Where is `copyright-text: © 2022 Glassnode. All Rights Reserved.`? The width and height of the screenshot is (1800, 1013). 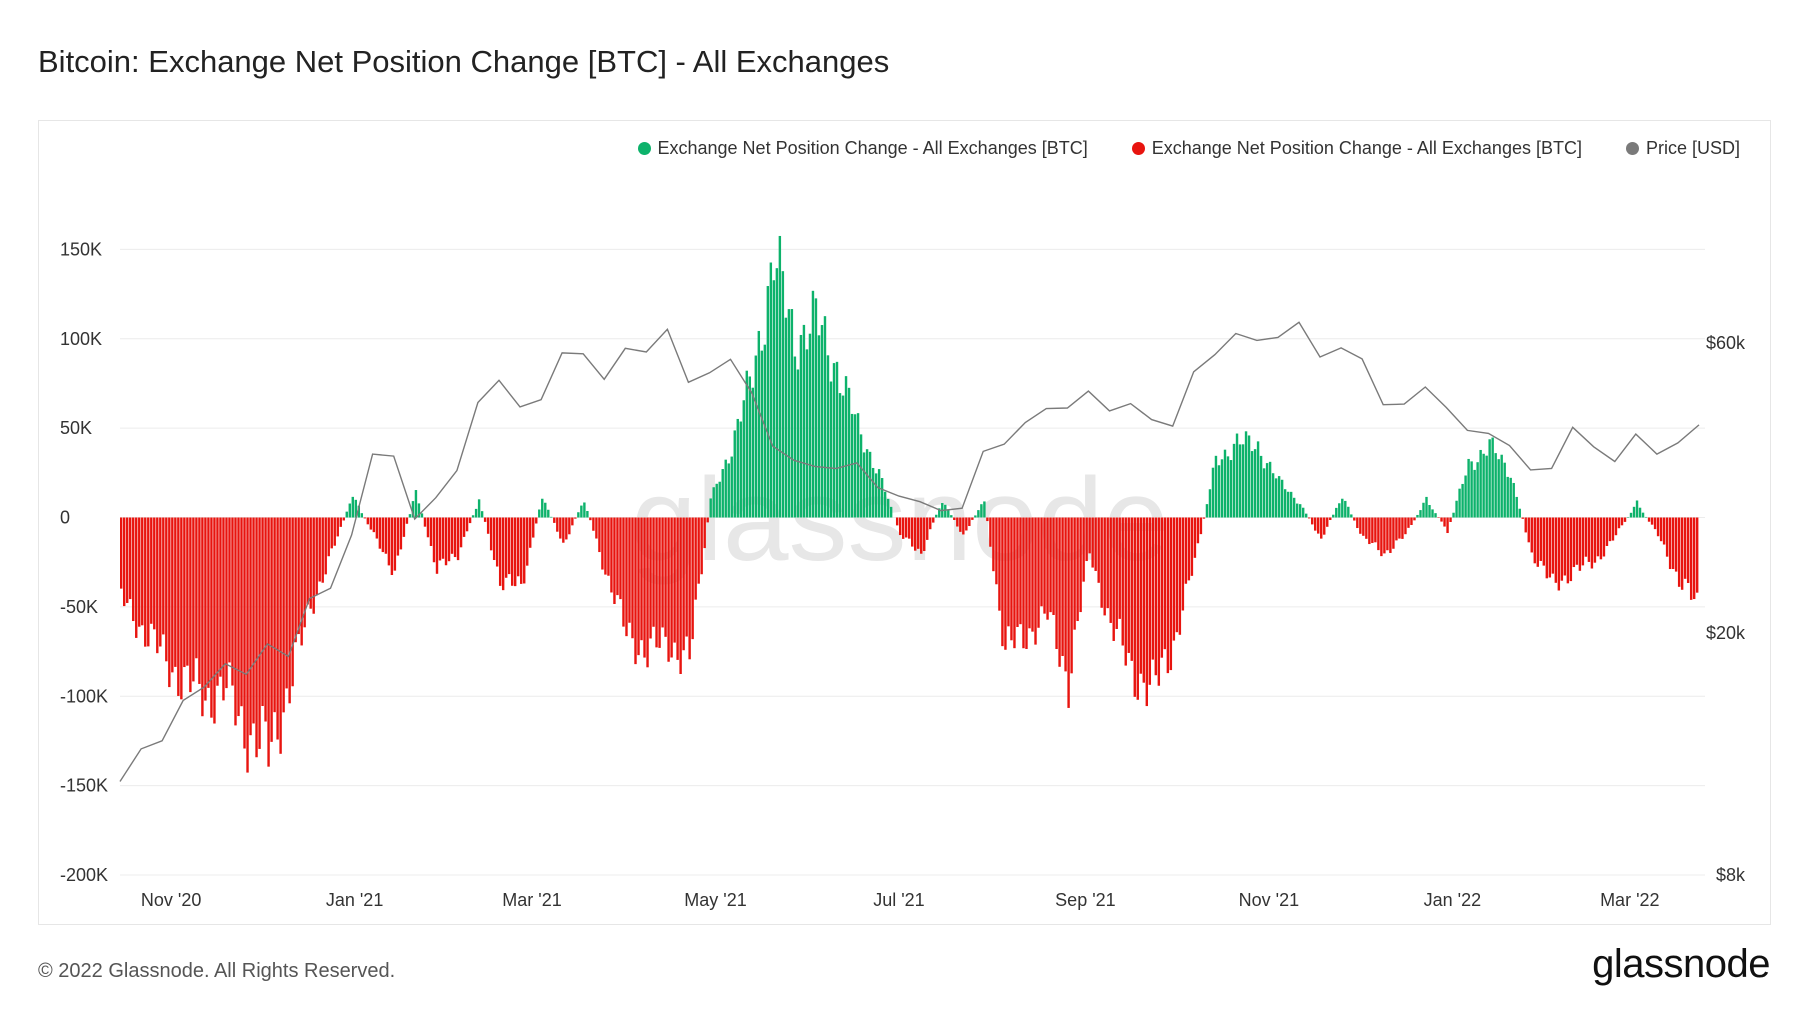 copyright-text: © 2022 Glassnode. All Rights Reserved. is located at coordinates (217, 971).